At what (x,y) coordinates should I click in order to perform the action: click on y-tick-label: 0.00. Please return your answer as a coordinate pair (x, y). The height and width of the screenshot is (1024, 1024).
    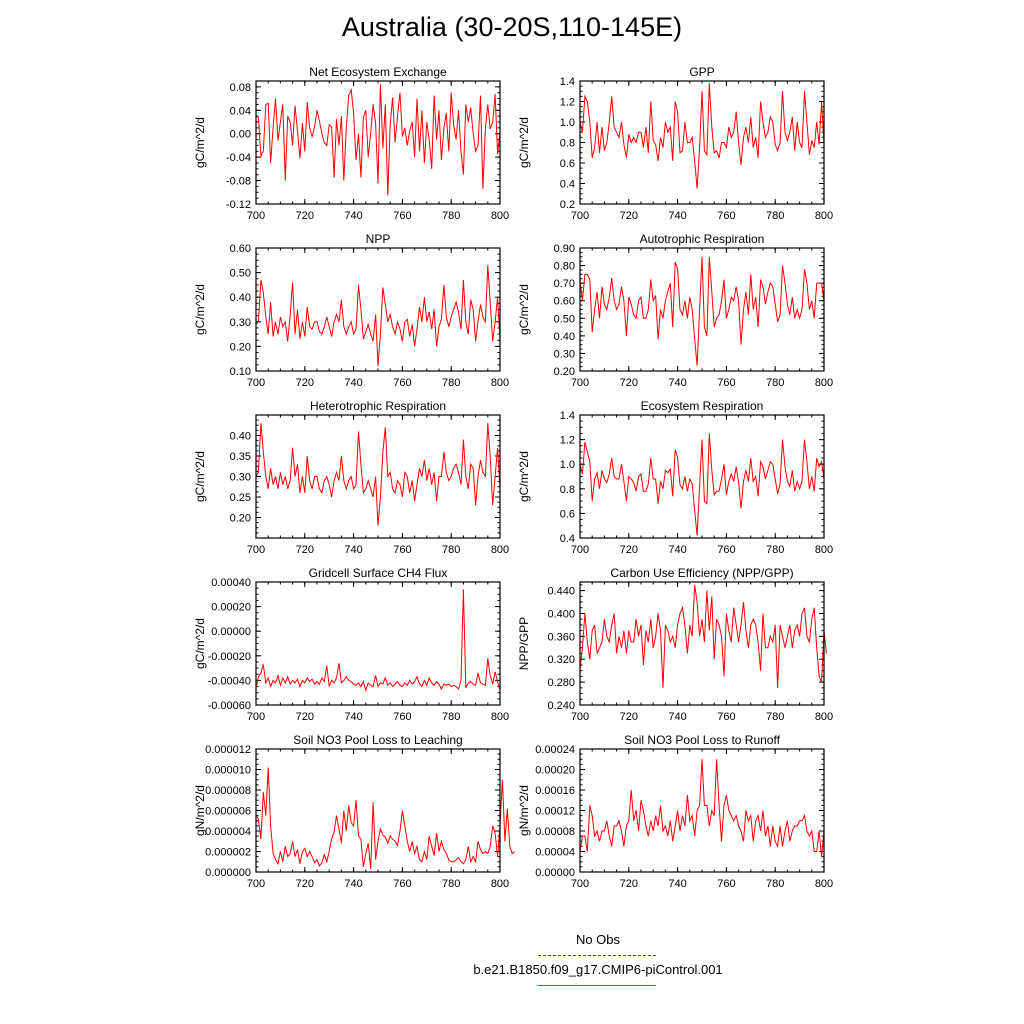
    Looking at the image, I should click on (240, 135).